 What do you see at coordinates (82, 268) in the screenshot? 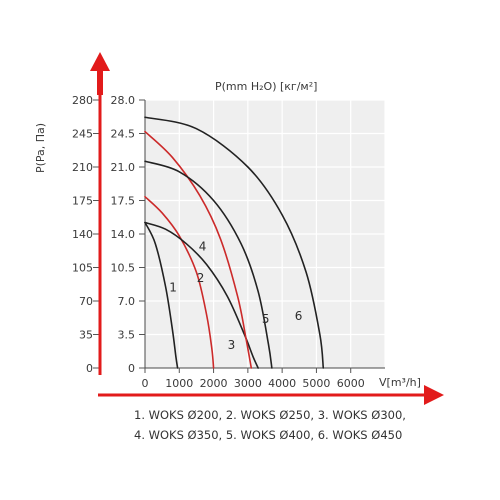
I see `y-tick-label-pa: 105` at bounding box center [82, 268].